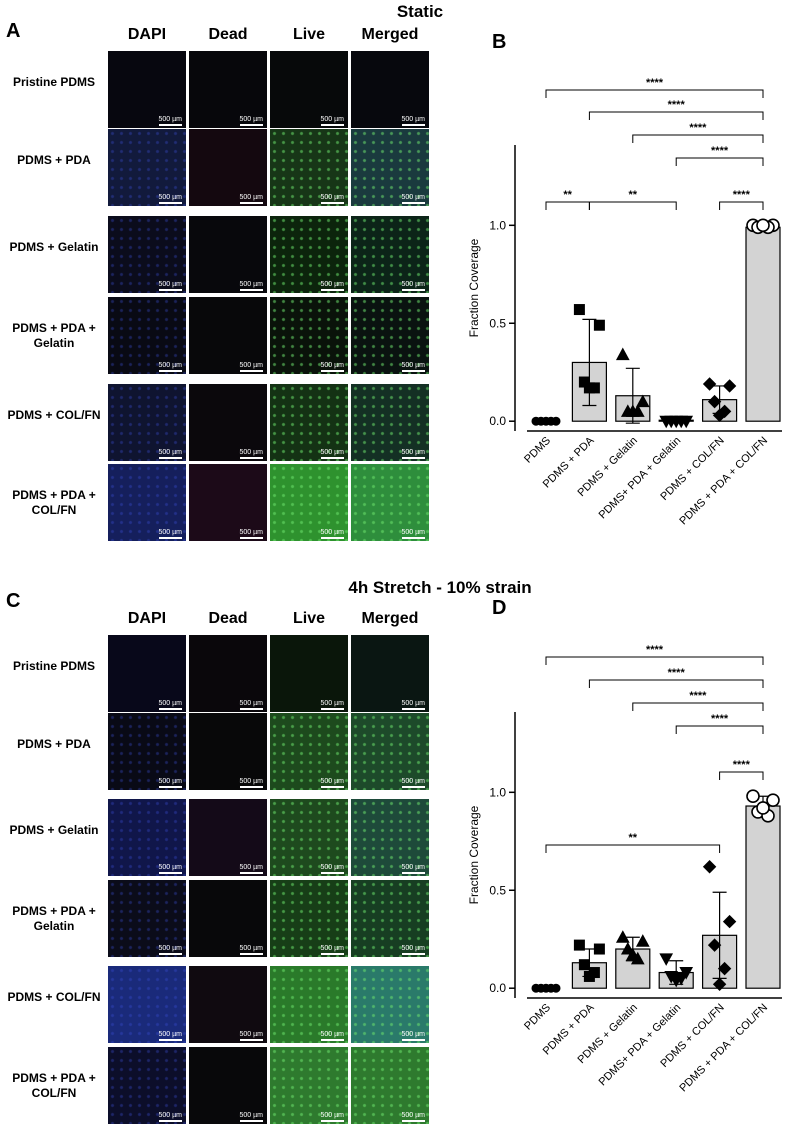 This screenshot has height=1127, width=796. I want to click on column-header: Dead, so click(228, 618).